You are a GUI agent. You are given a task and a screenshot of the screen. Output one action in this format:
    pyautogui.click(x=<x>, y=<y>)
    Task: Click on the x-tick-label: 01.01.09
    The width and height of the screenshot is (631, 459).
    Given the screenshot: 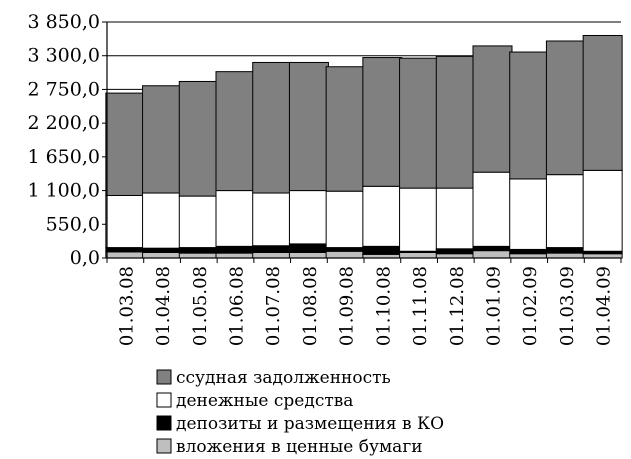 What is the action you would take?
    pyautogui.click(x=494, y=306)
    